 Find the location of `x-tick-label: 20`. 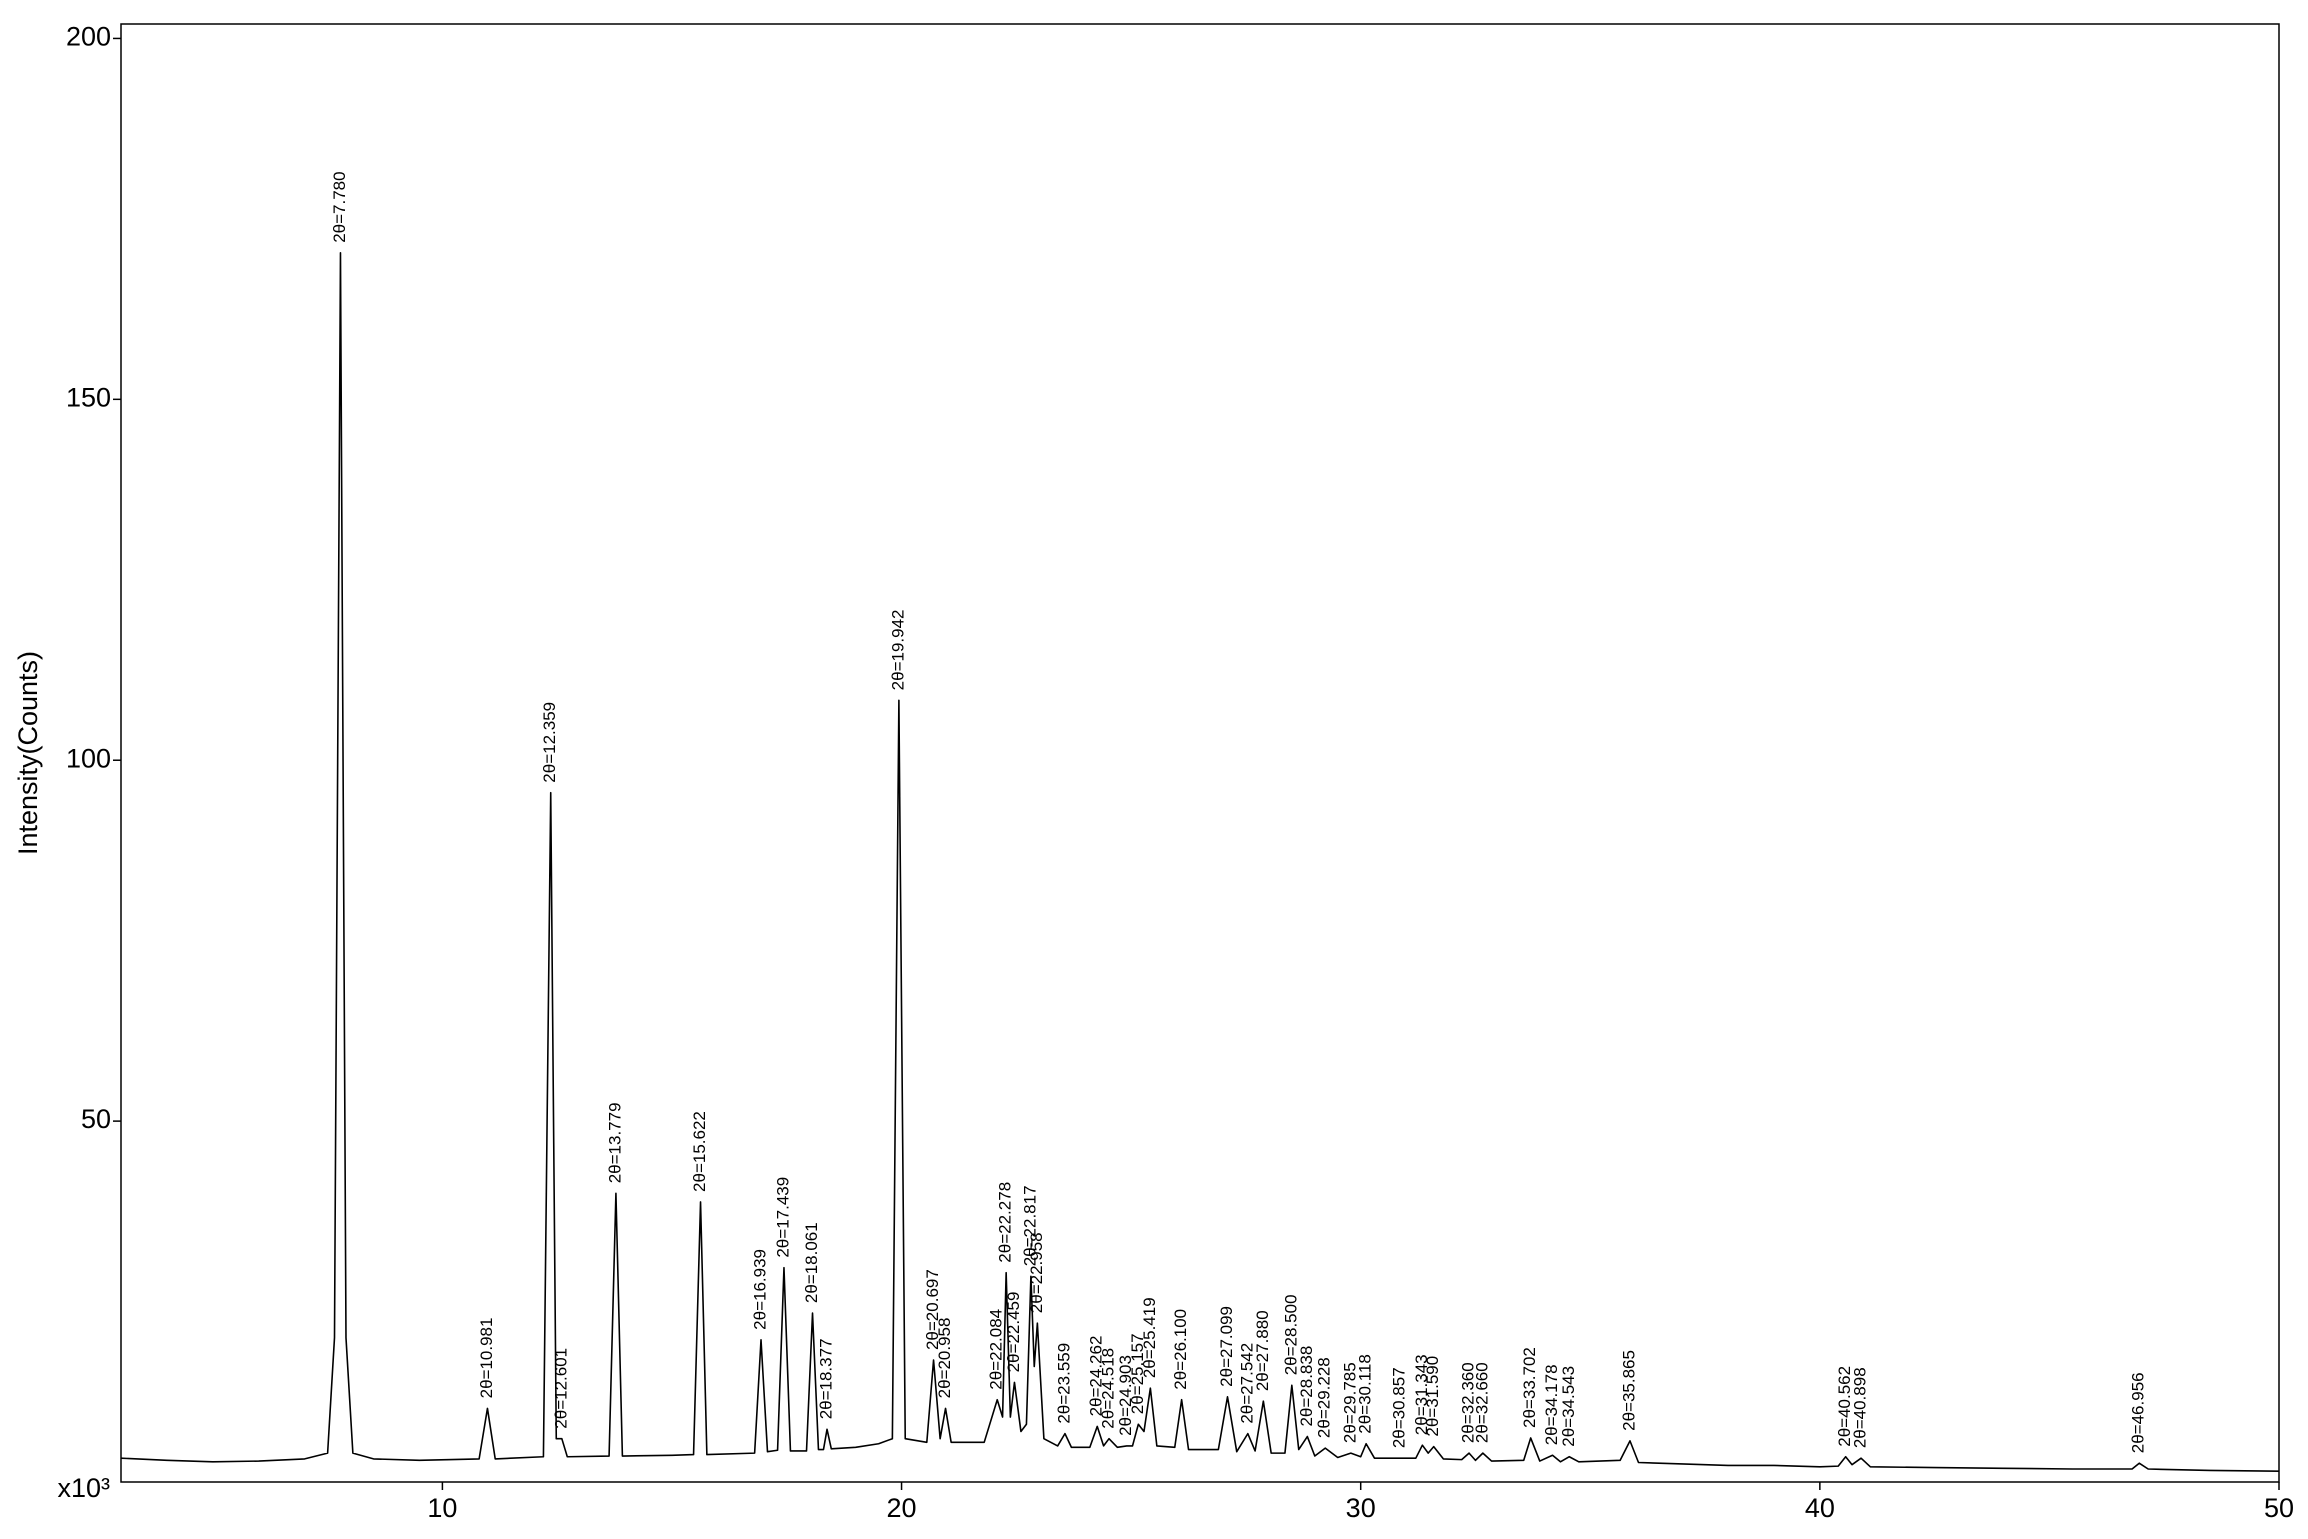

x-tick-label: 20 is located at coordinates (902, 1508).